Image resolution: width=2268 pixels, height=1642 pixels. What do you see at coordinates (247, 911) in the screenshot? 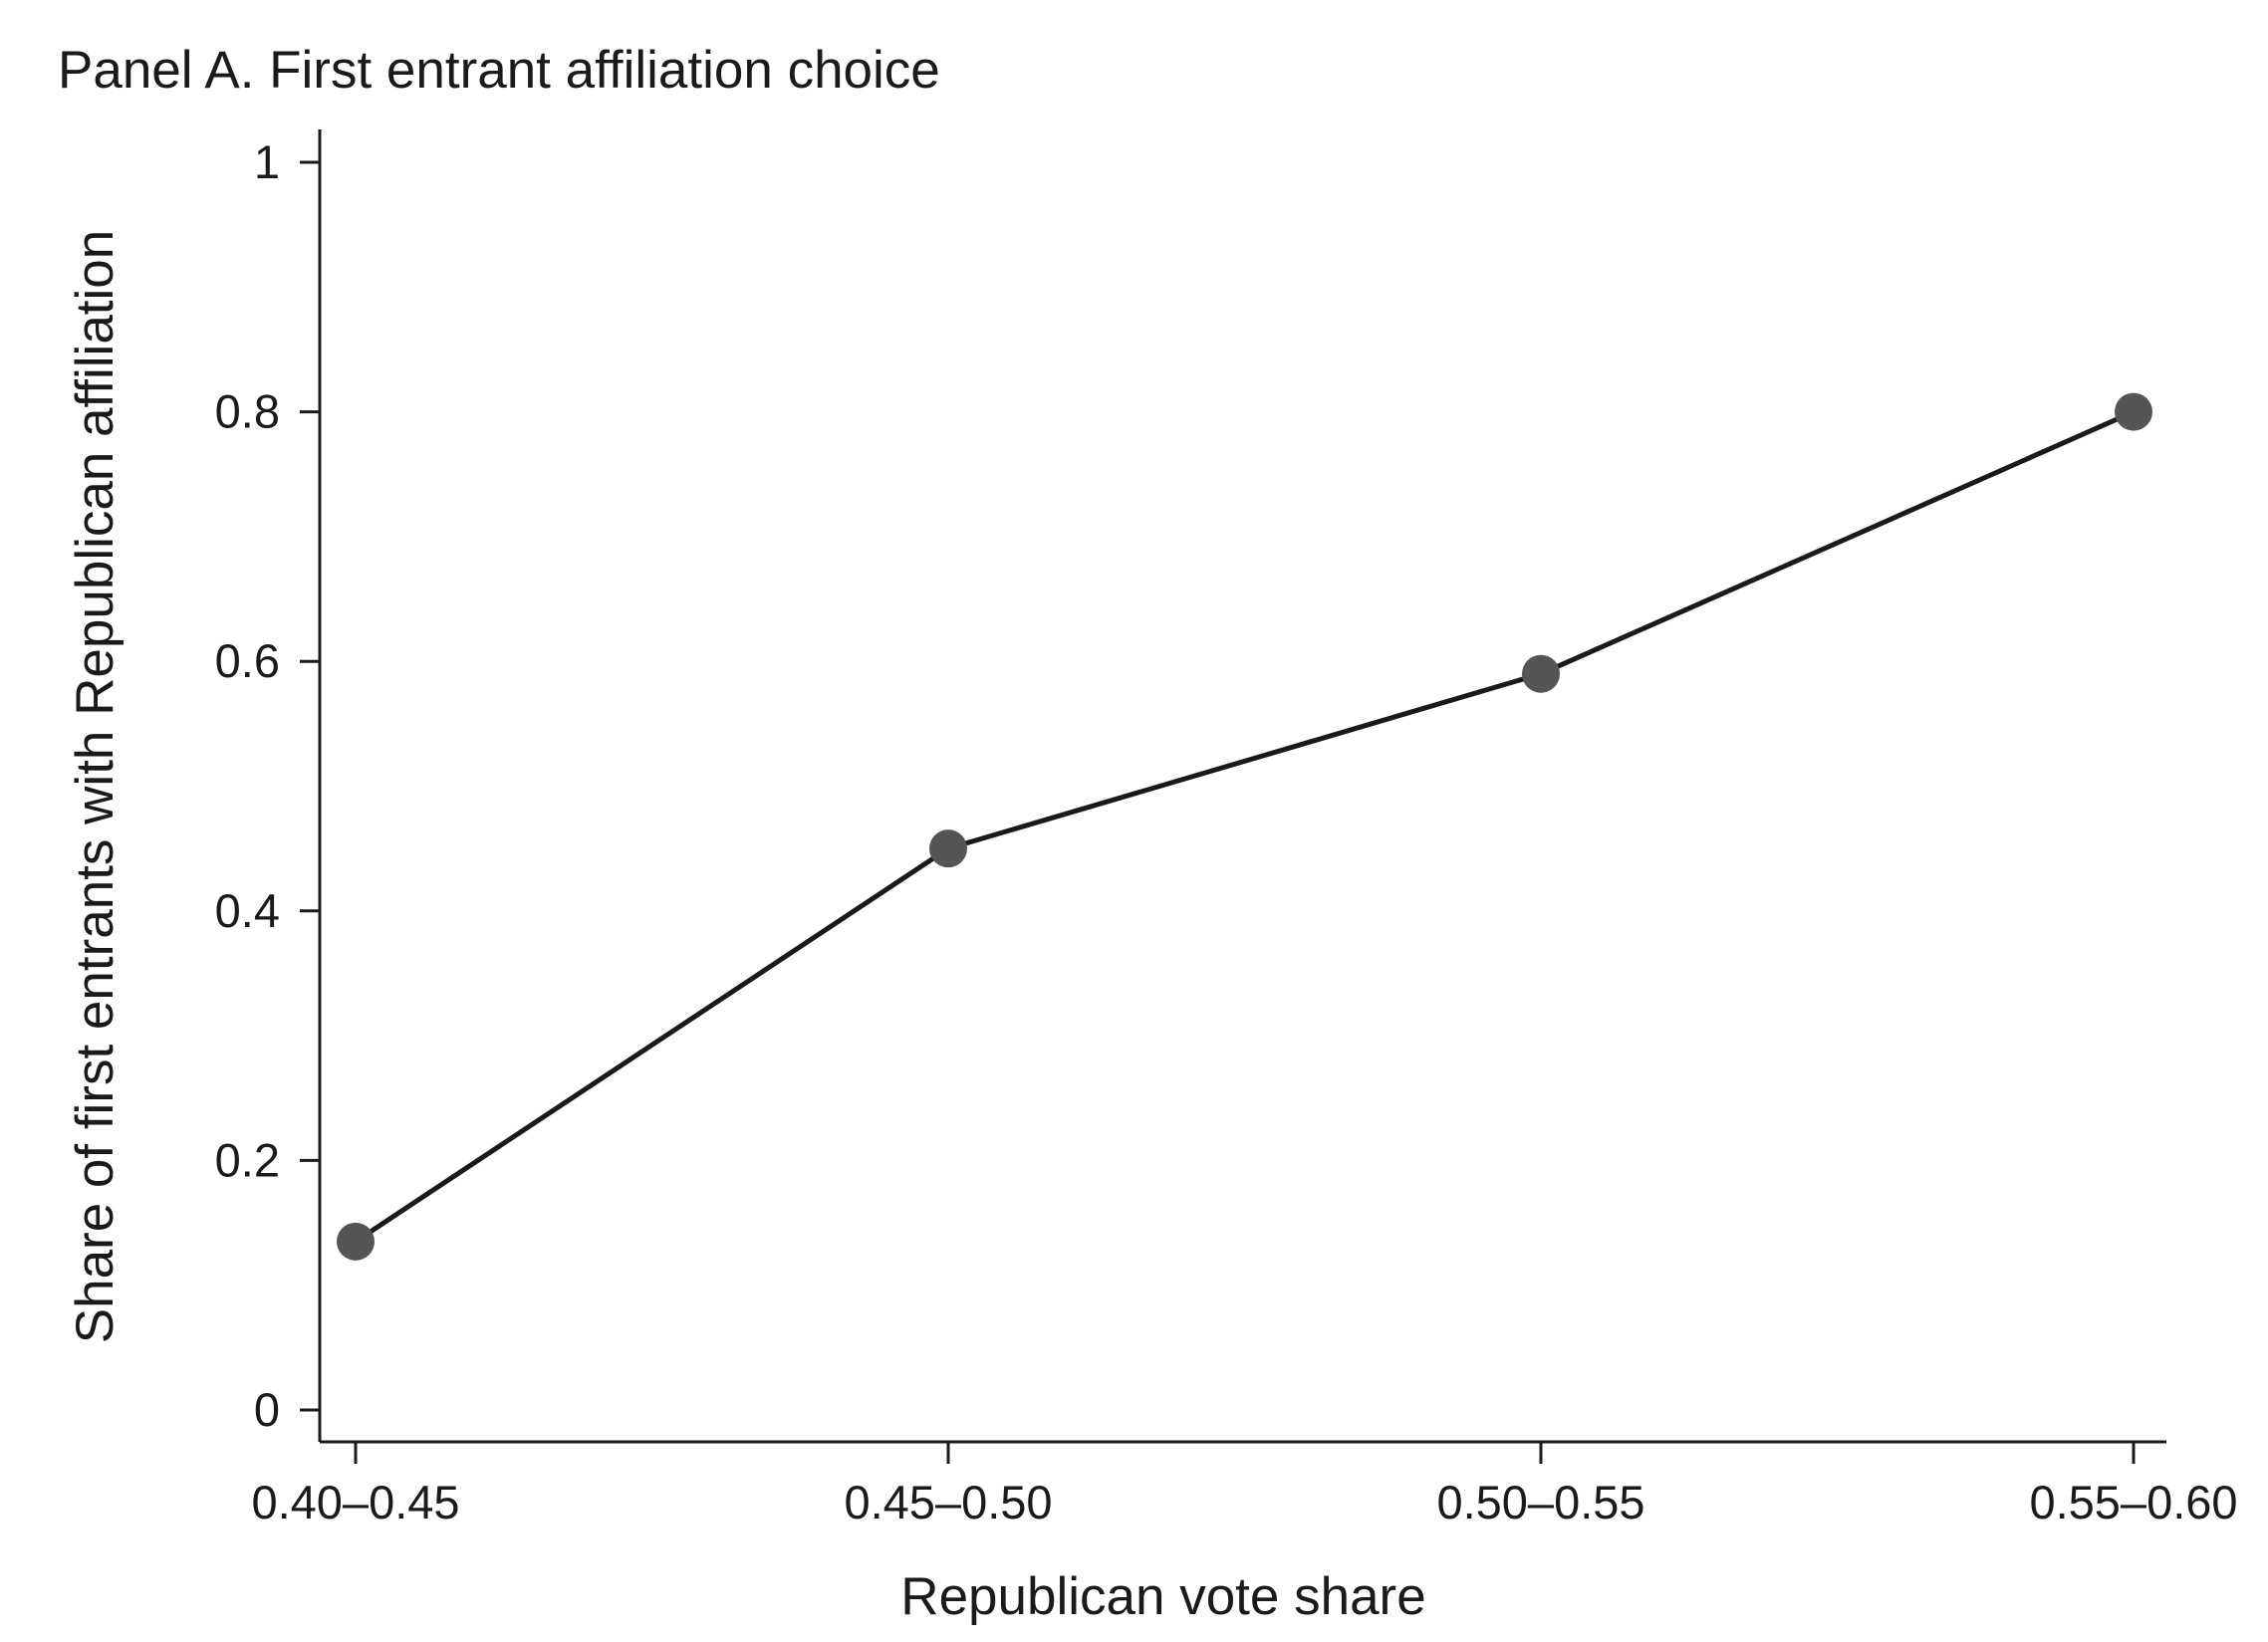
I see `y-tick-label: 0.4` at bounding box center [247, 911].